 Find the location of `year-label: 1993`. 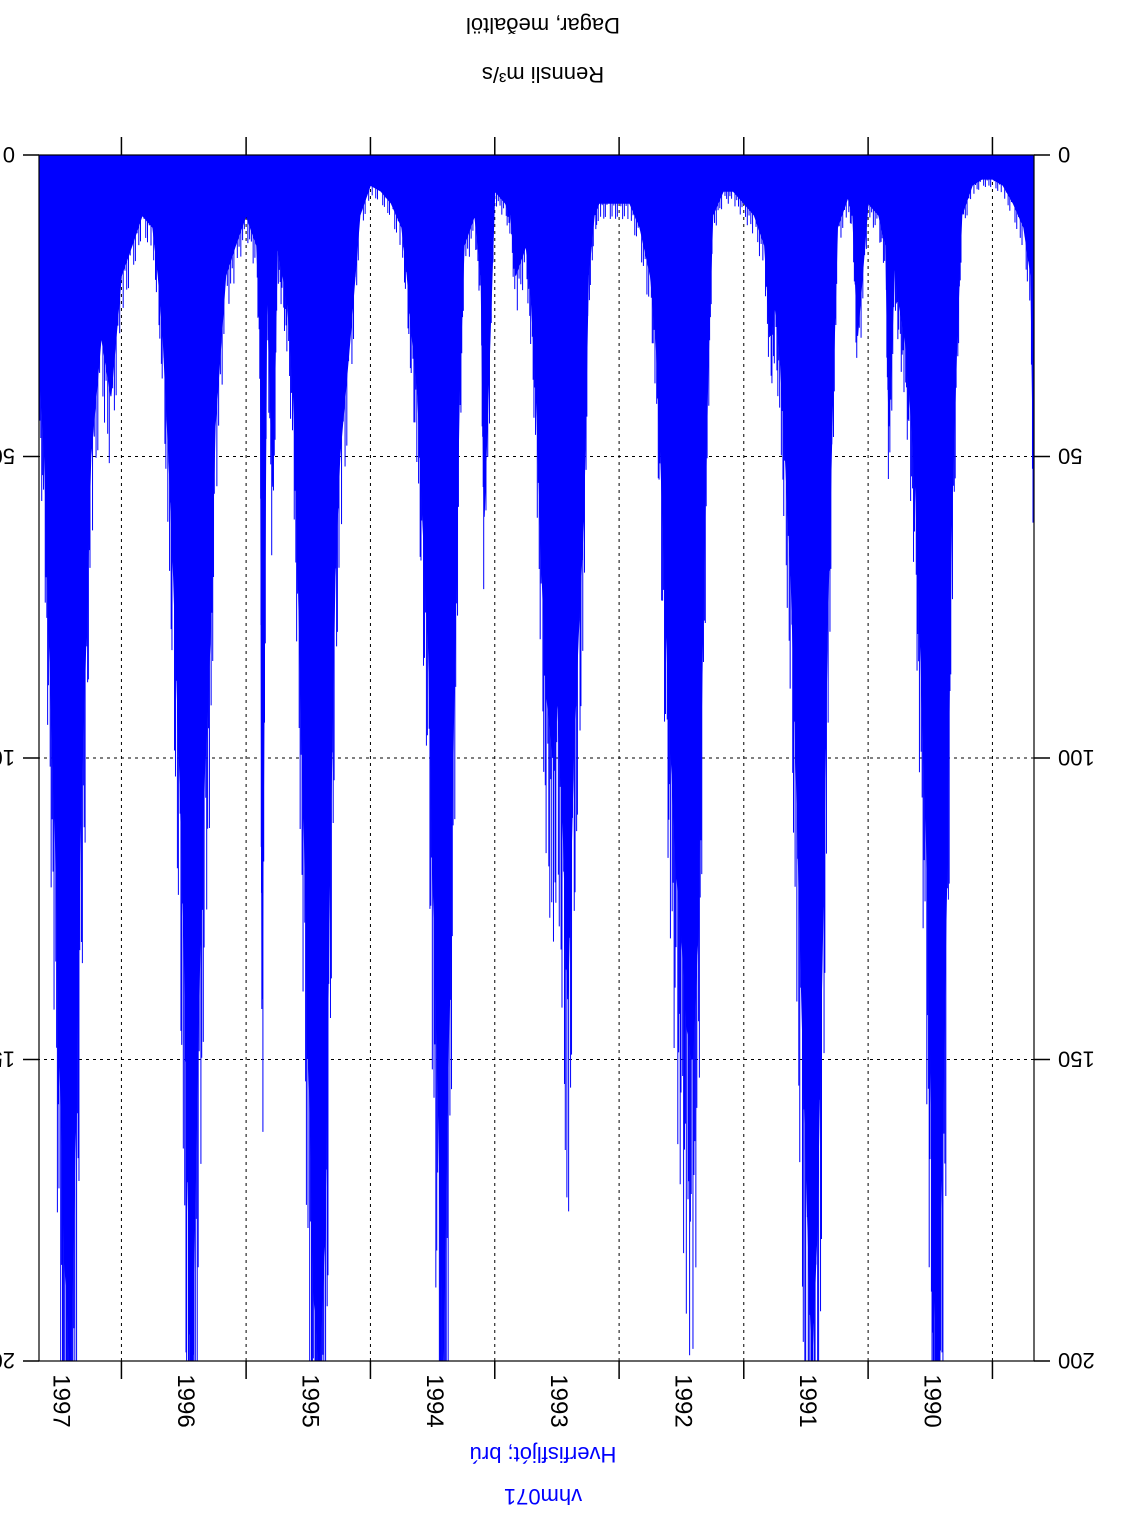

year-label: 1993 is located at coordinates (558, 1400).